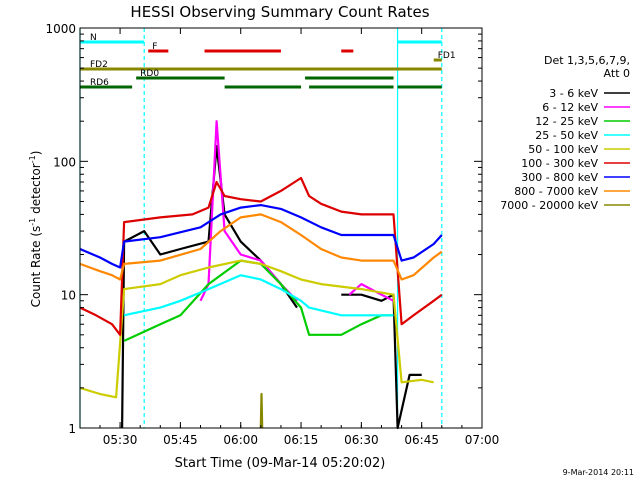  What do you see at coordinates (149, 74) in the screenshot?
I see `flag-label-rd0: RD0` at bounding box center [149, 74].